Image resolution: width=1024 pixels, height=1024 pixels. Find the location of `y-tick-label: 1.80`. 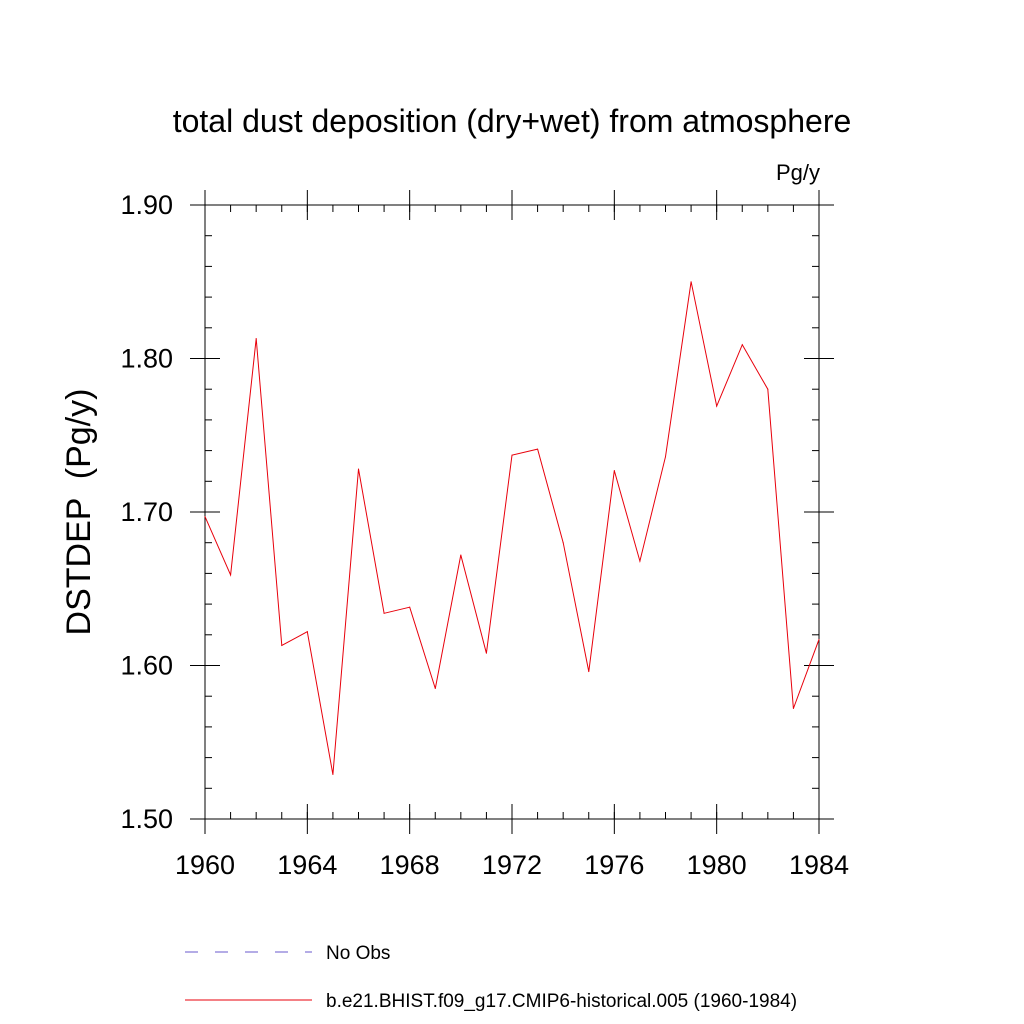

y-tick-label: 1.80 is located at coordinates (146, 359).